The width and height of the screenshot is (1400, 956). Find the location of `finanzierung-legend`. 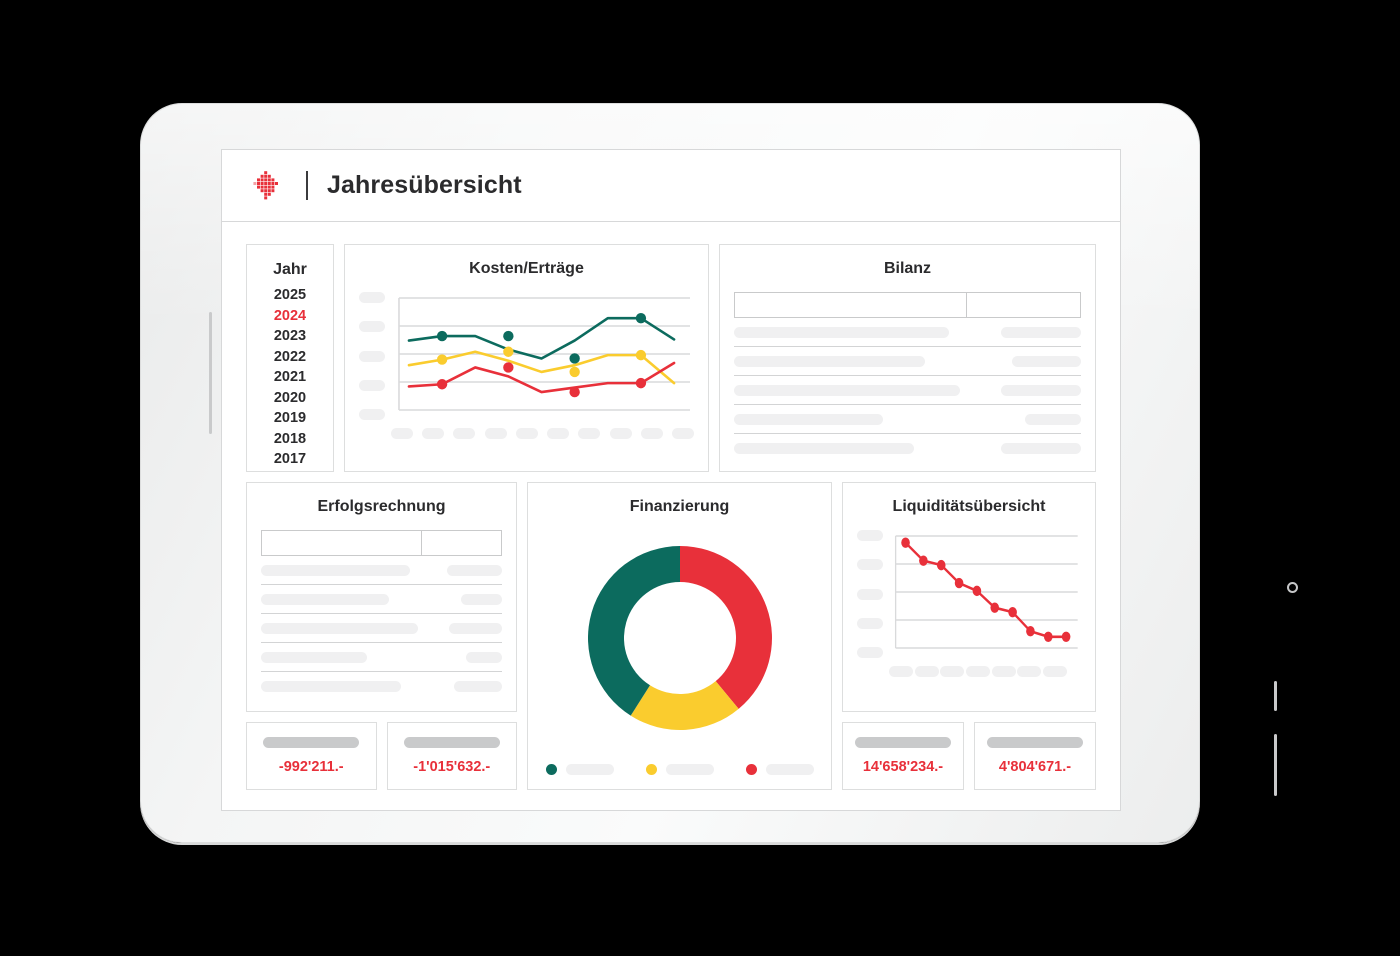

finanzierung-legend is located at coordinates (679, 776).